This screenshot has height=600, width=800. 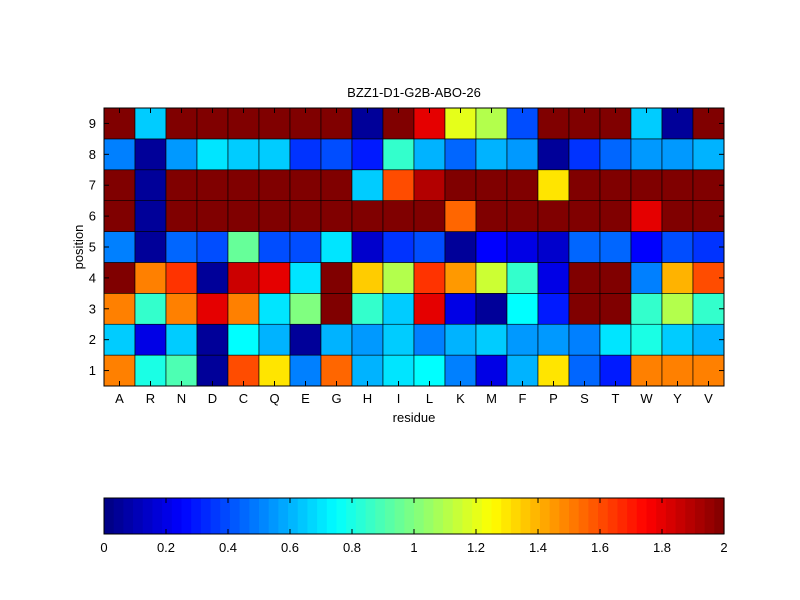 I want to click on chart-title: BZZ1-D1-G2B-ABO-26, so click(x=414, y=92).